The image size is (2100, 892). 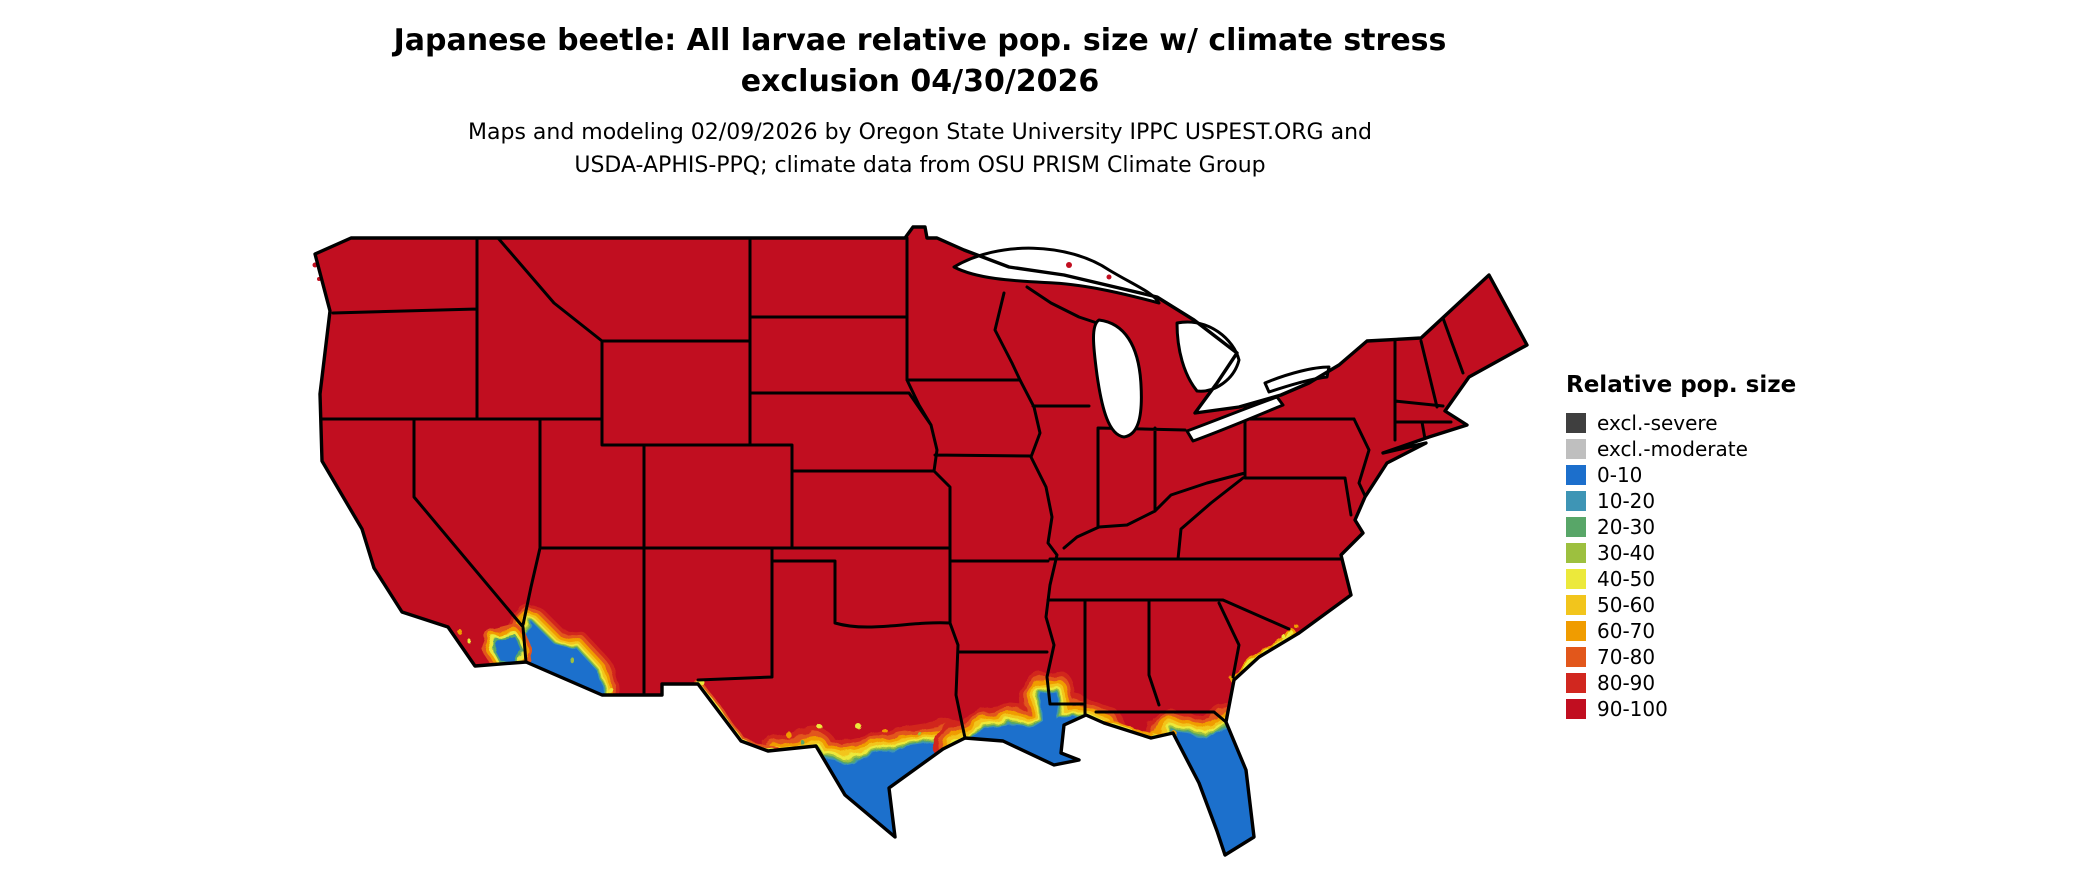 What do you see at coordinates (1626, 501) in the screenshot?
I see `legend-label: 10-20` at bounding box center [1626, 501].